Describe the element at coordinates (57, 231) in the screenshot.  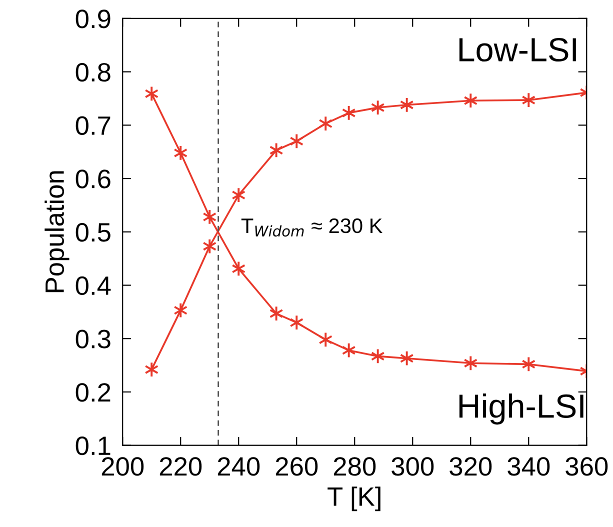
I see `y-axis-title: Population` at that location.